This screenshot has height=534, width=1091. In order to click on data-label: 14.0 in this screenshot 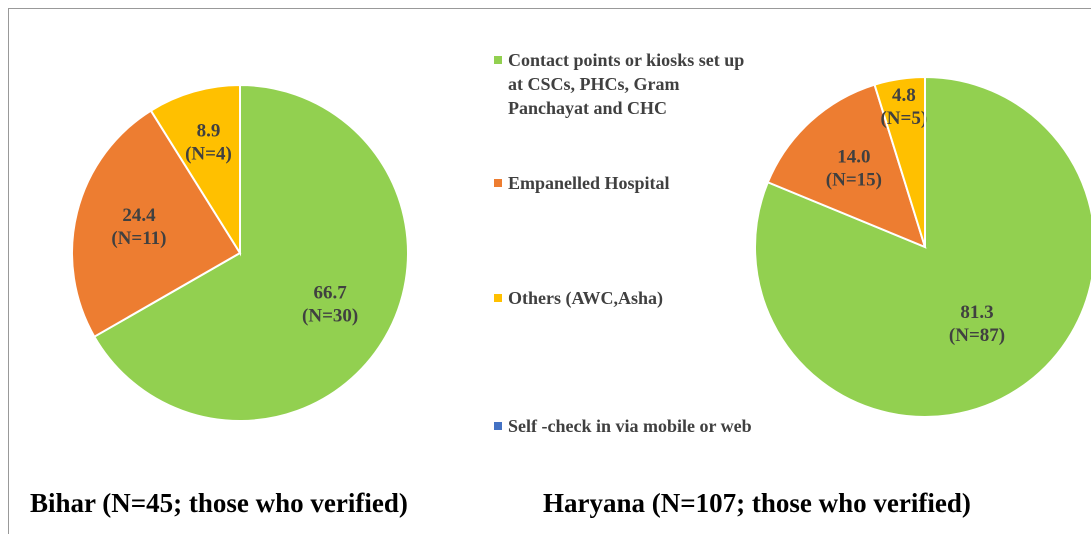, I will do `click(853, 157)`.